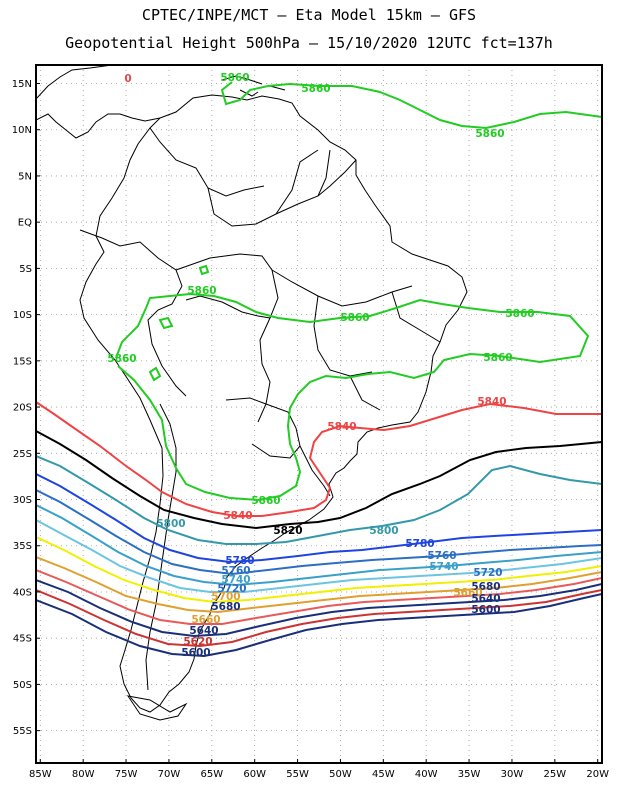 Image resolution: width=618 pixels, height=800 pixels. Describe the element at coordinates (22, 315) in the screenshot. I see `lat-tick-label: 10S` at that location.